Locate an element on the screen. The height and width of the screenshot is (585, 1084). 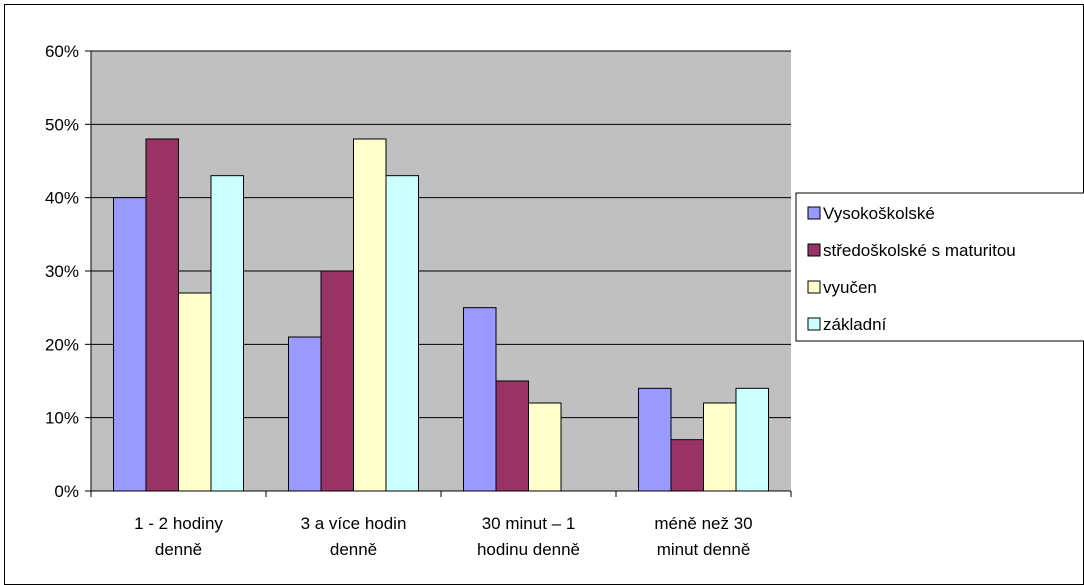
y-tick-label: 40% is located at coordinates (62, 198).